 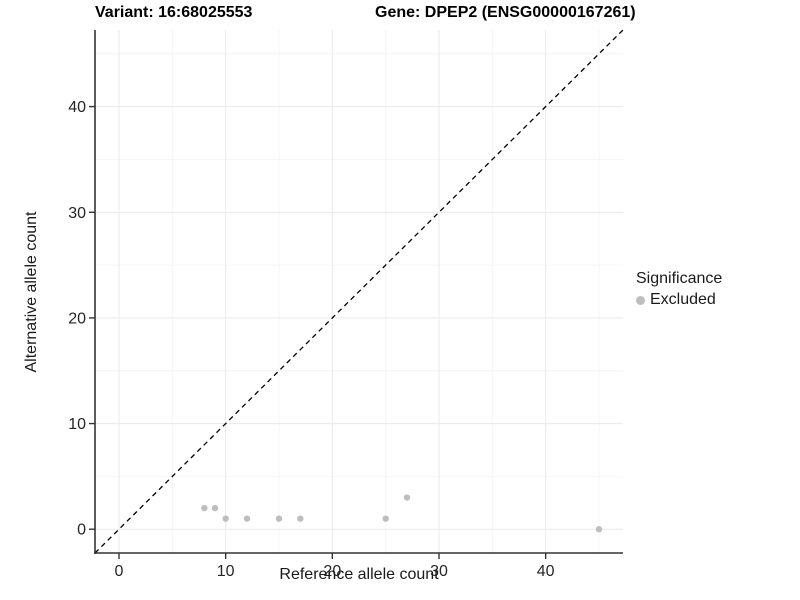 What do you see at coordinates (439, 571) in the screenshot?
I see `x-tick-label: 30` at bounding box center [439, 571].